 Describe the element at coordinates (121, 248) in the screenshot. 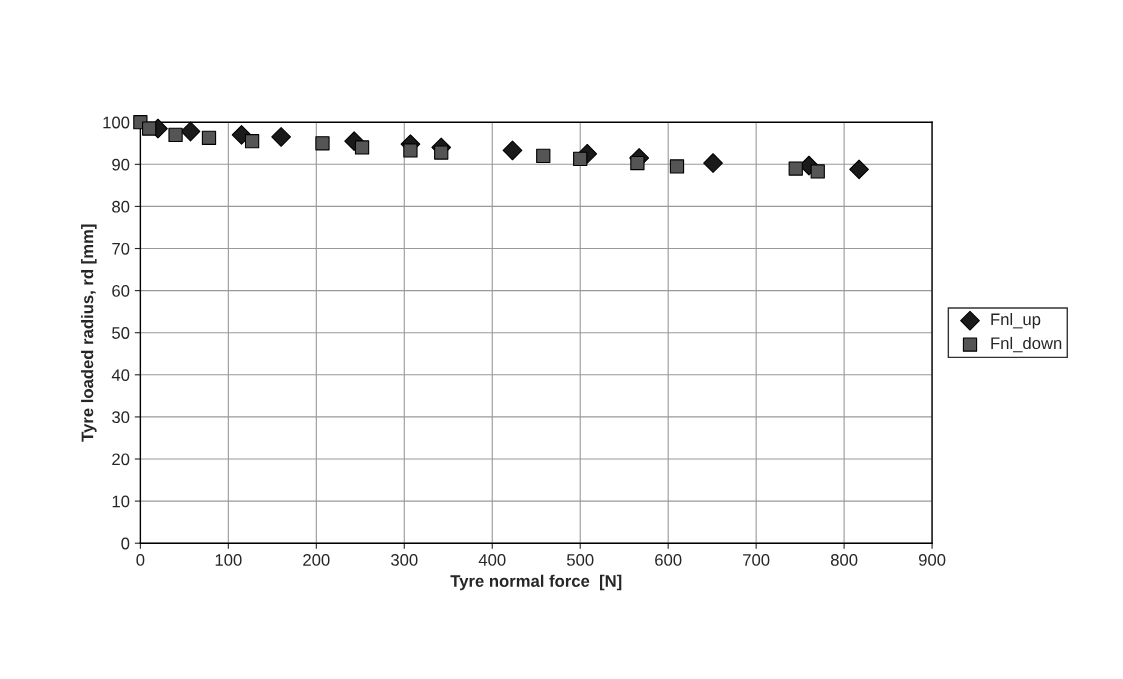

I see `y-tick-label: 70` at that location.